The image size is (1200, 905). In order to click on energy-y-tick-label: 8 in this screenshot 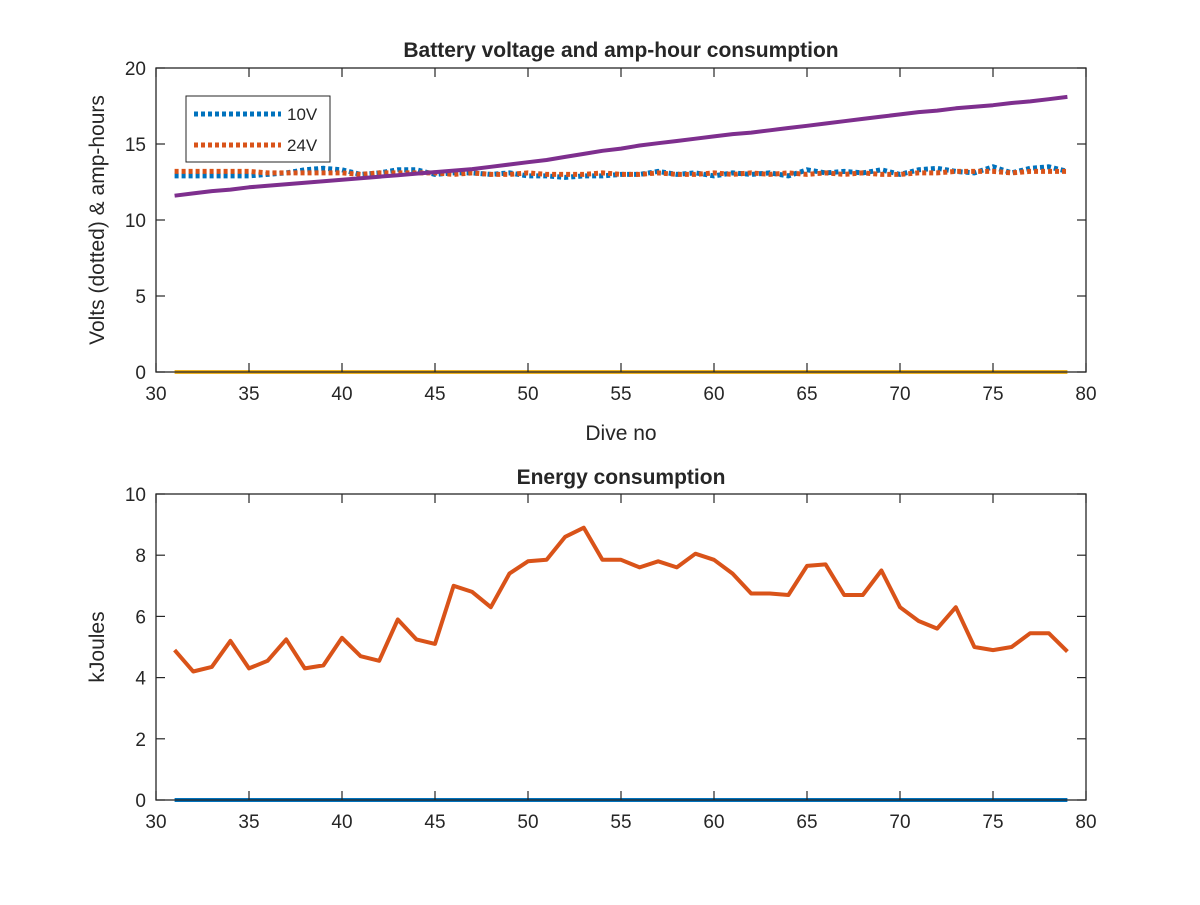, I will do `click(140, 556)`.